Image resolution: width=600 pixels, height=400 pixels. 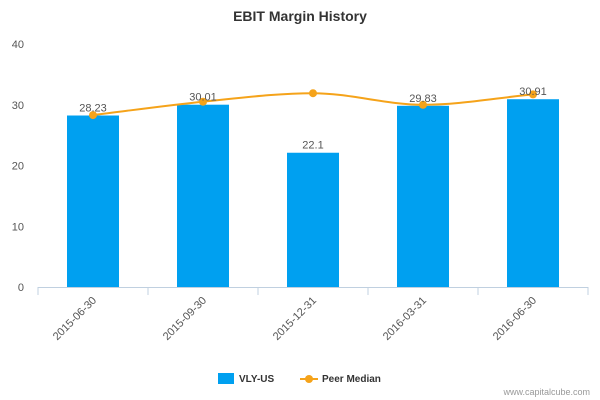 I want to click on x-tick-label: 2015-12-31, so click(x=295, y=319).